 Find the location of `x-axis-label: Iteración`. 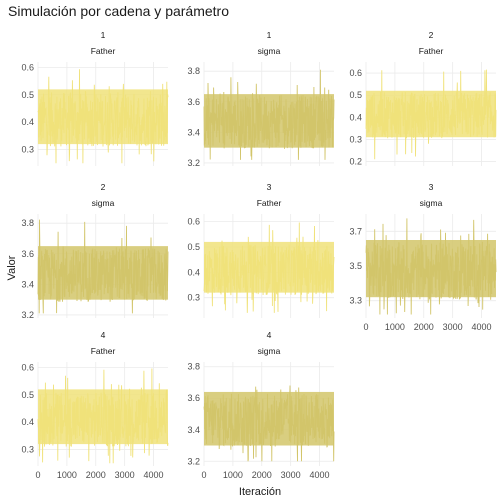

x-axis-label: Iteración is located at coordinates (260, 492).